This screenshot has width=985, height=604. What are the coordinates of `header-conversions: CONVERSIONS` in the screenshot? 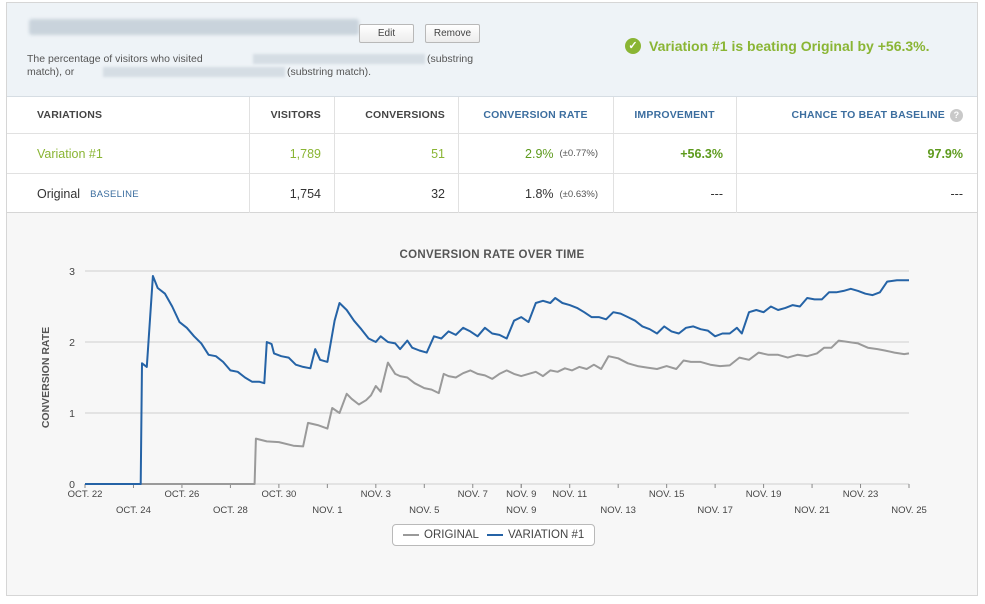 It's located at (405, 115).